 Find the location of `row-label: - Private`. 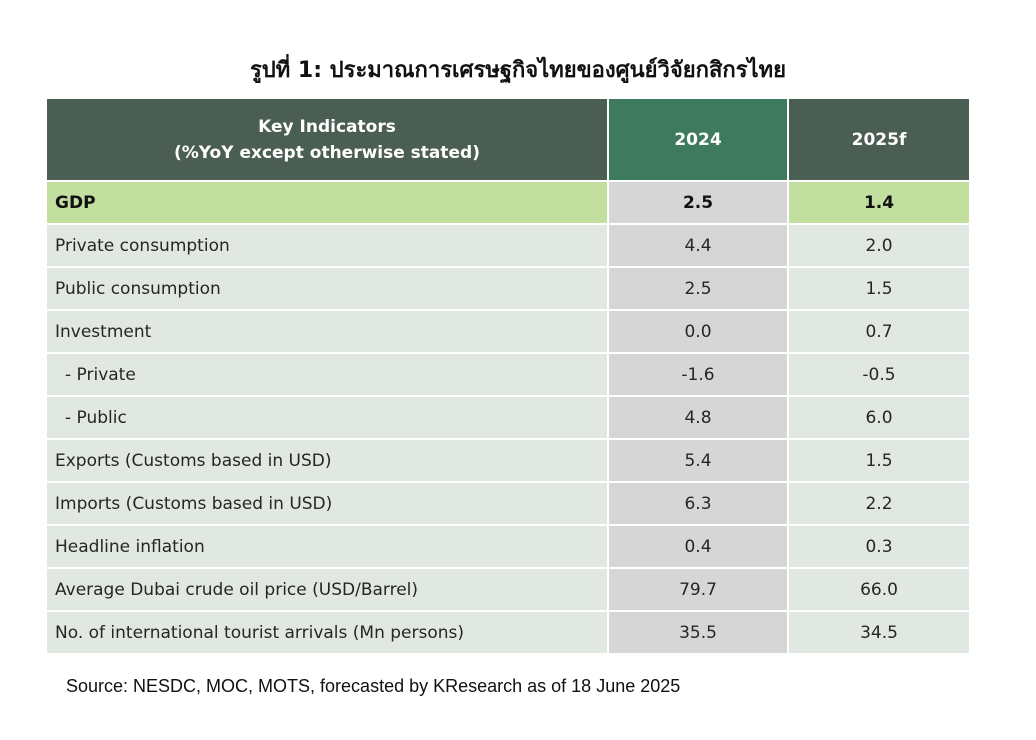

row-label: - Private is located at coordinates (100, 374).